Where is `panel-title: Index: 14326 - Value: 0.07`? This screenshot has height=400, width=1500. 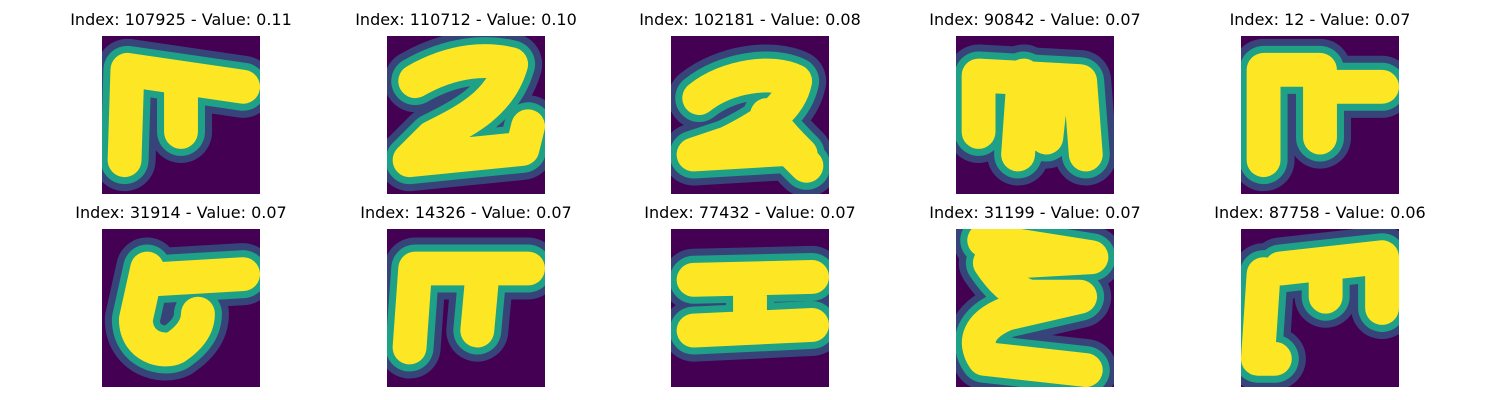
panel-title: Index: 14326 - Value: 0.07 is located at coordinates (466, 212).